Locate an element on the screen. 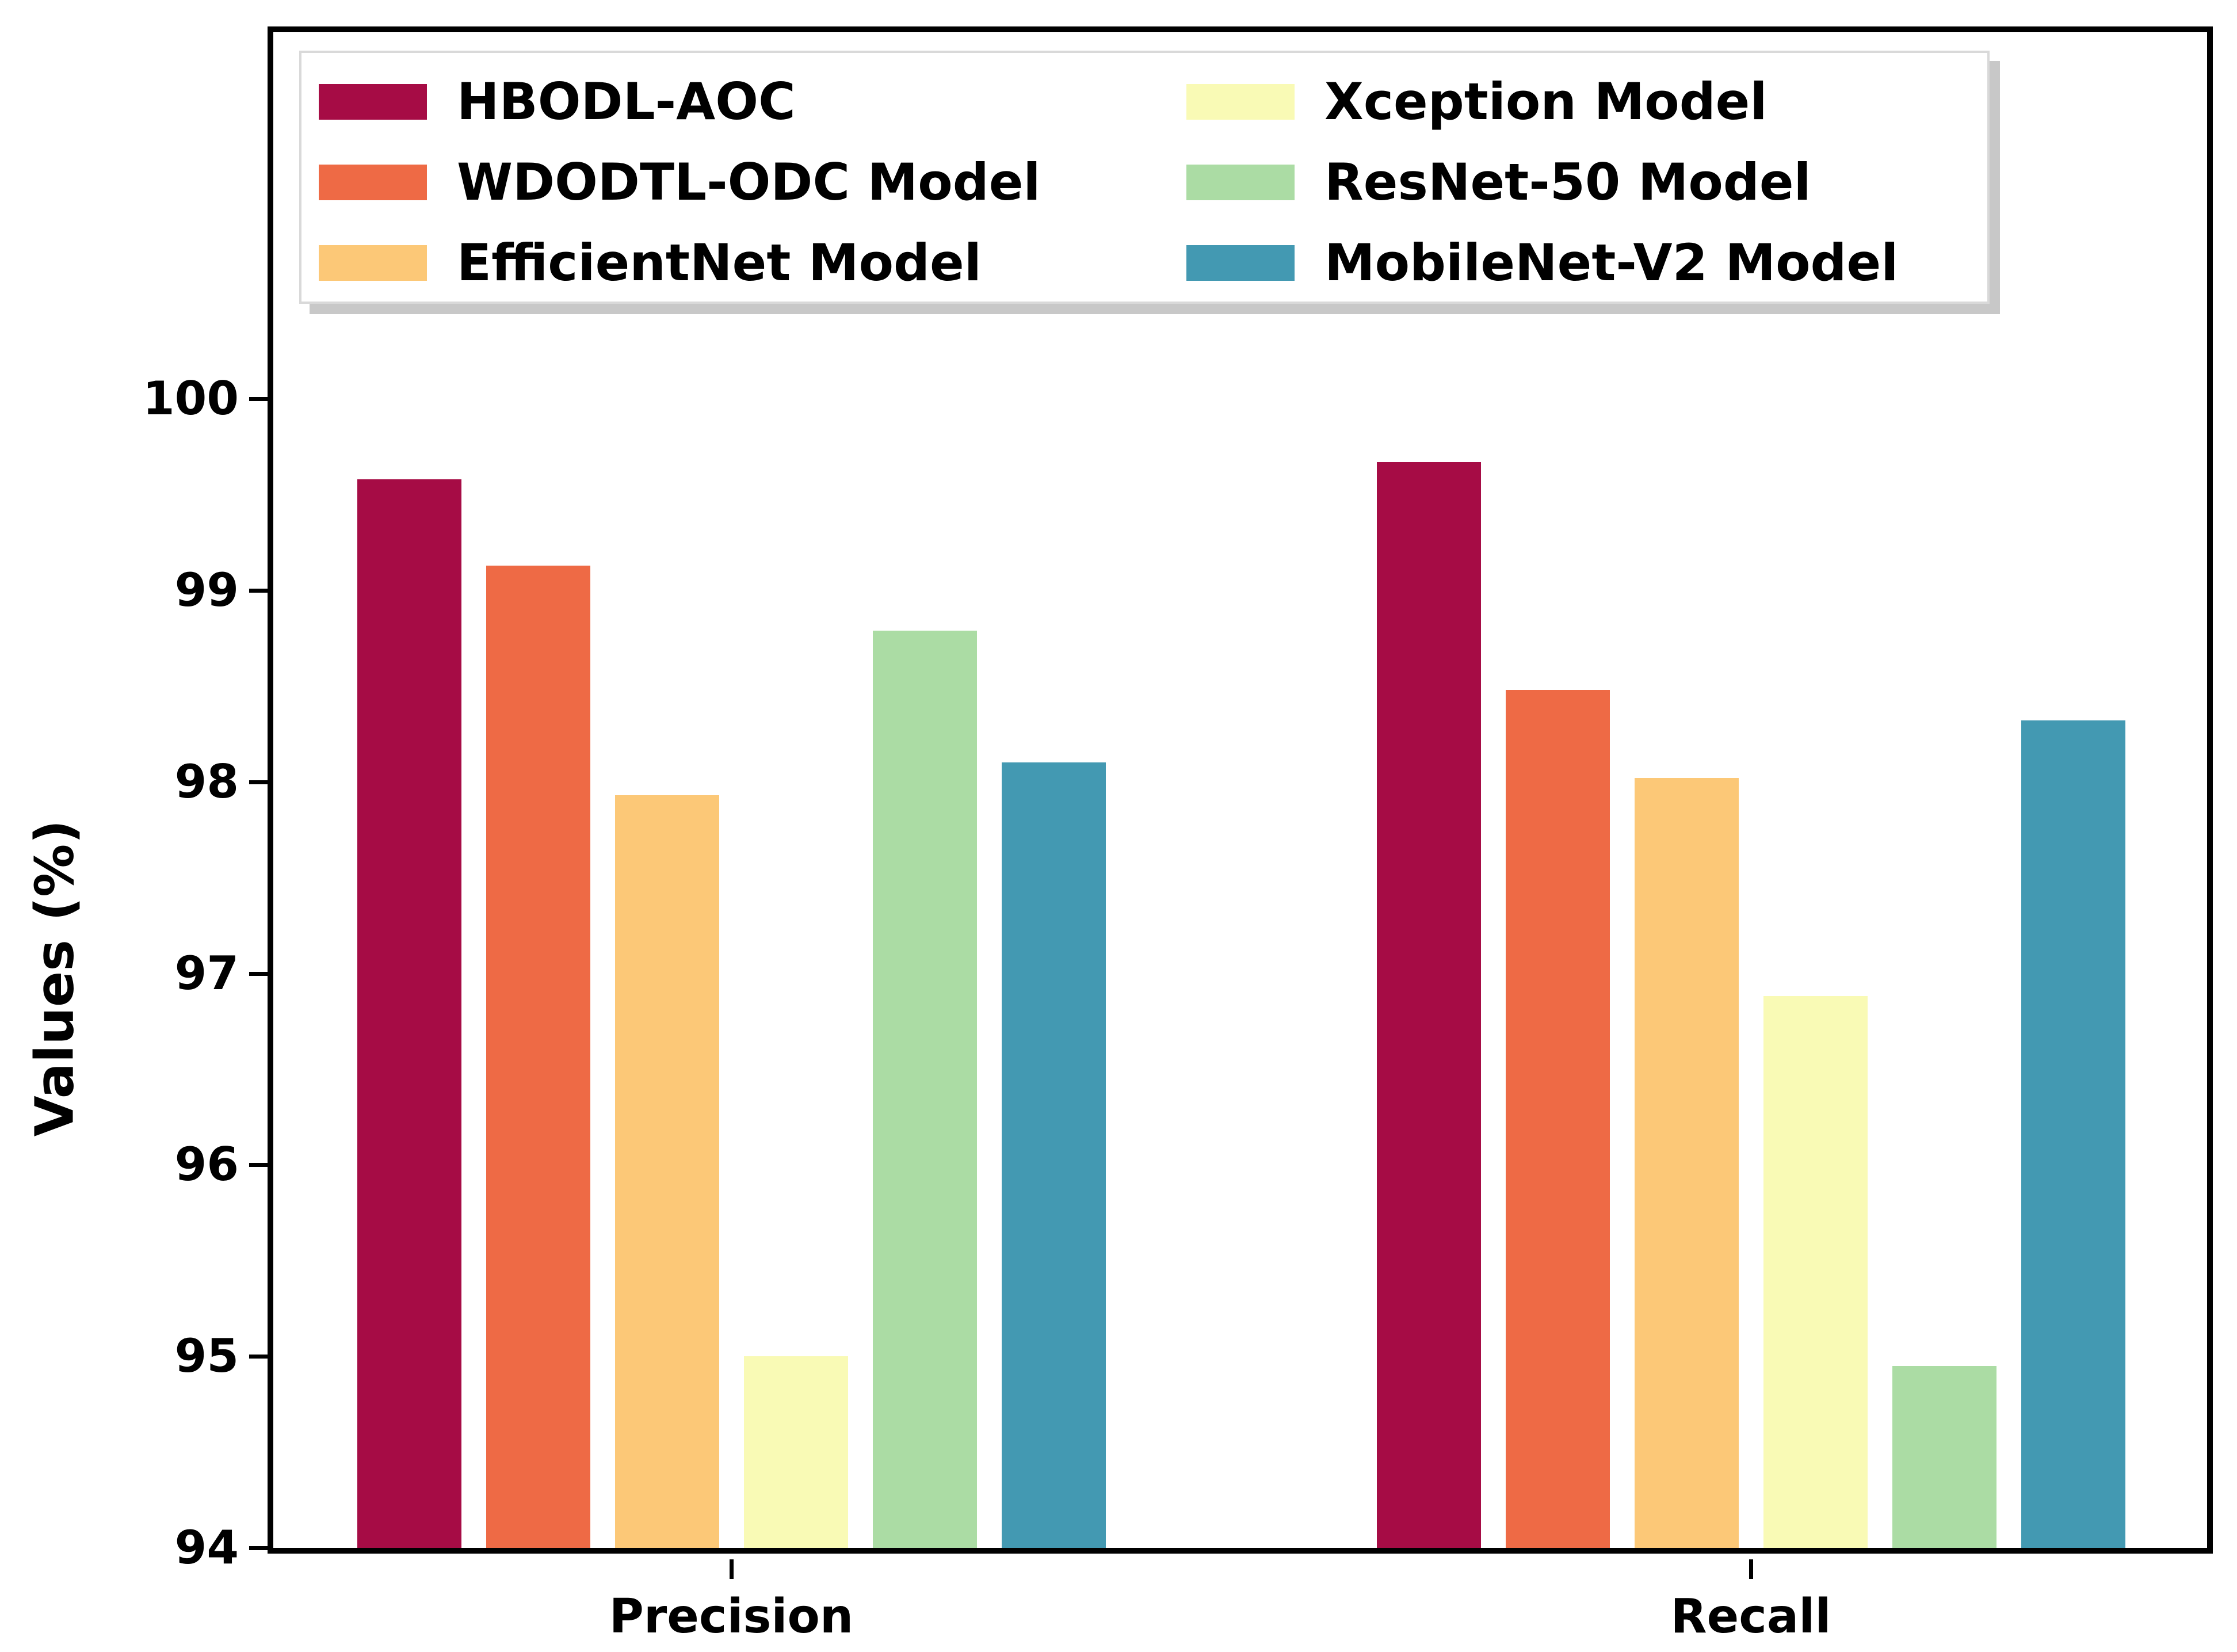 The width and height of the screenshot is (2237, 1652). legend-item-mobilenet-v2-model: MobileNet-V2 Model is located at coordinates (1542, 263).